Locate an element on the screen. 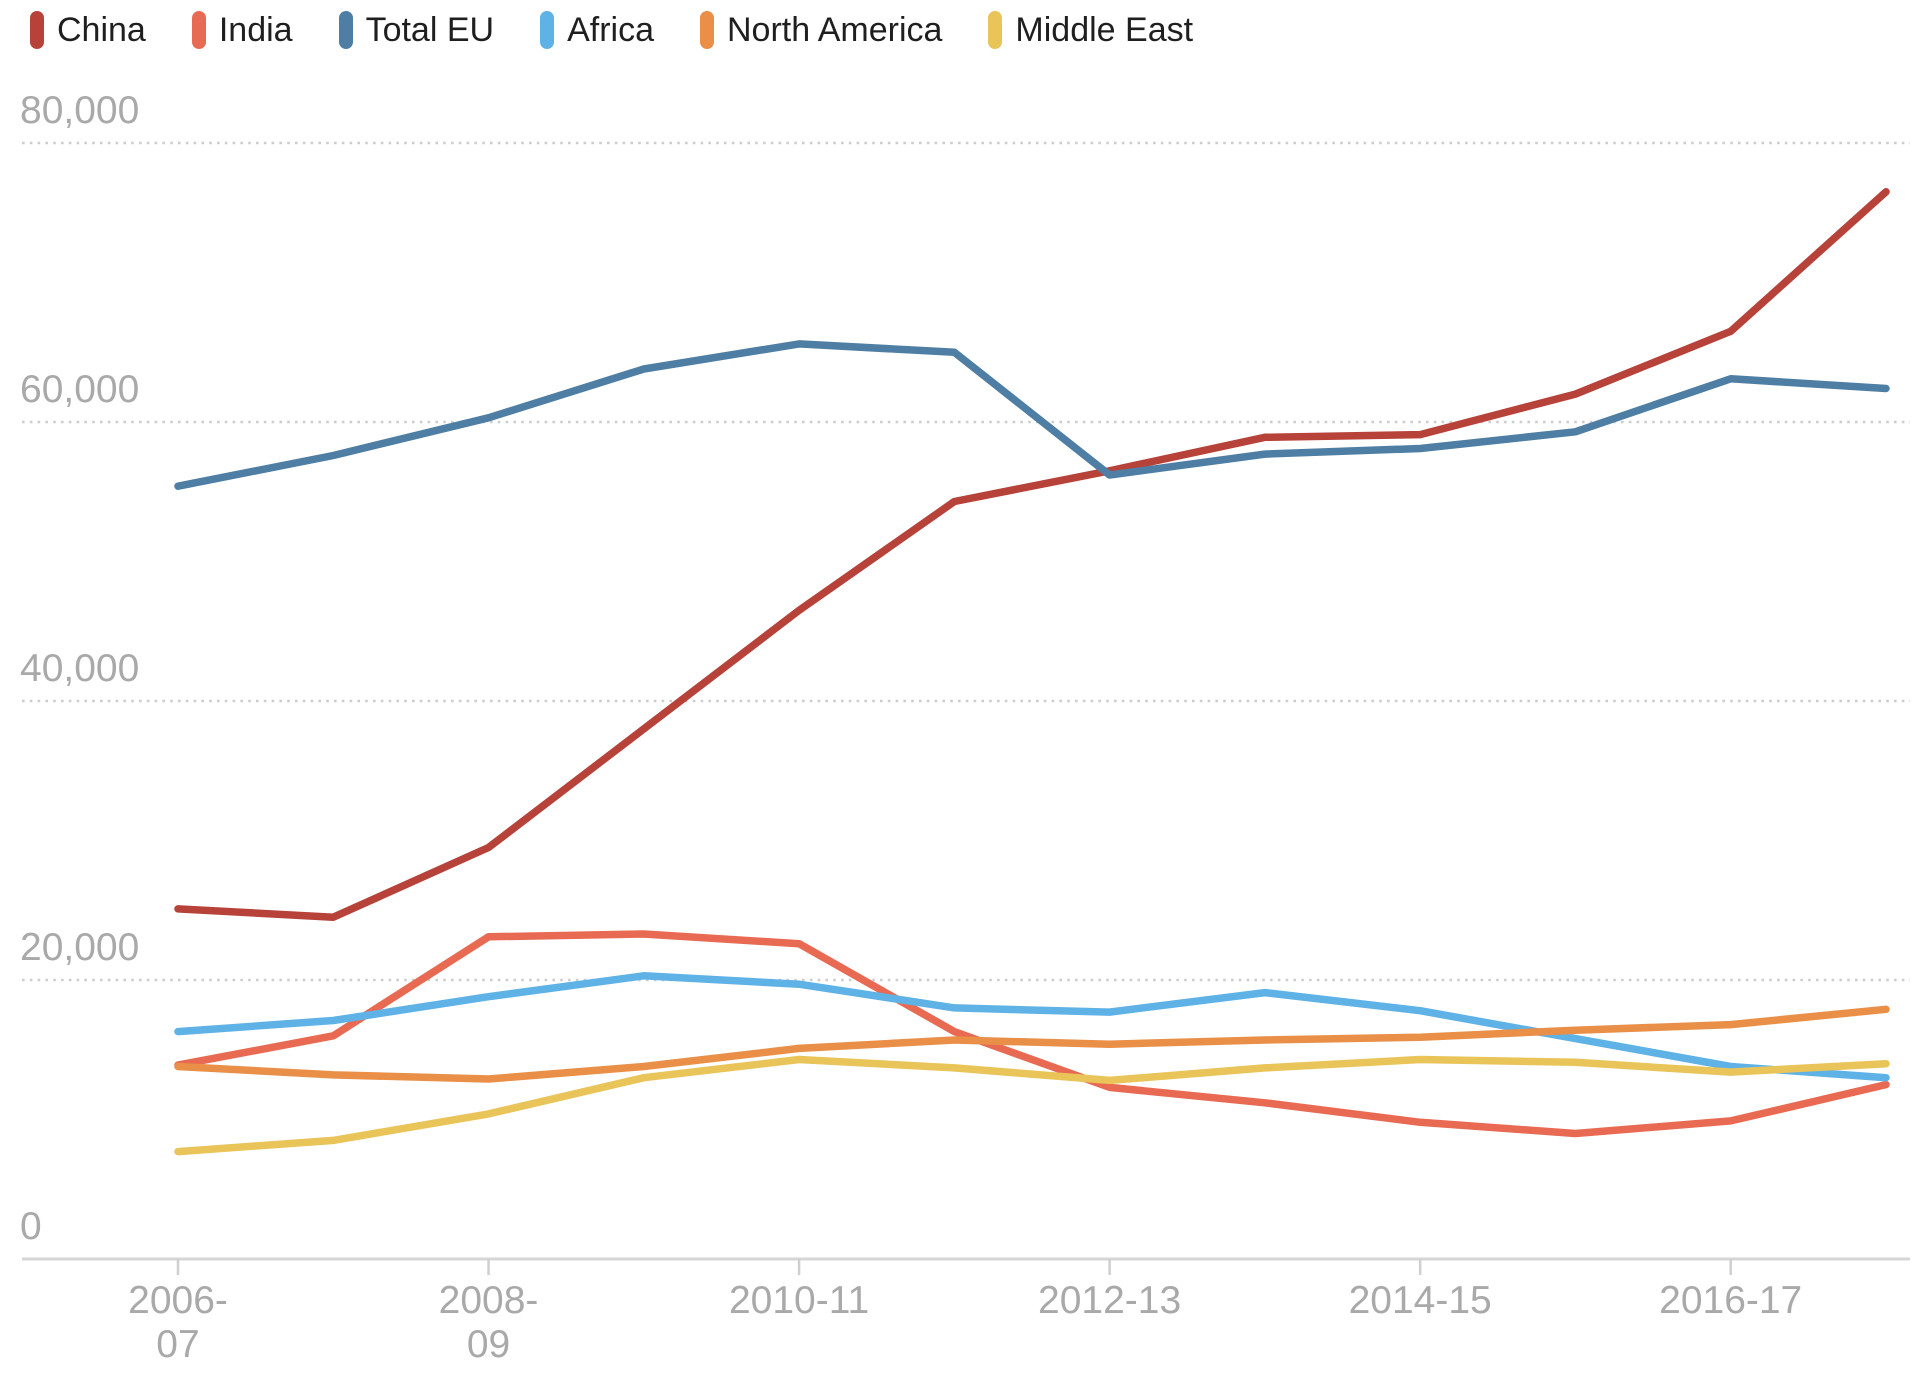 The width and height of the screenshot is (1916, 1382). legend-item: Total EU is located at coordinates (416, 30).